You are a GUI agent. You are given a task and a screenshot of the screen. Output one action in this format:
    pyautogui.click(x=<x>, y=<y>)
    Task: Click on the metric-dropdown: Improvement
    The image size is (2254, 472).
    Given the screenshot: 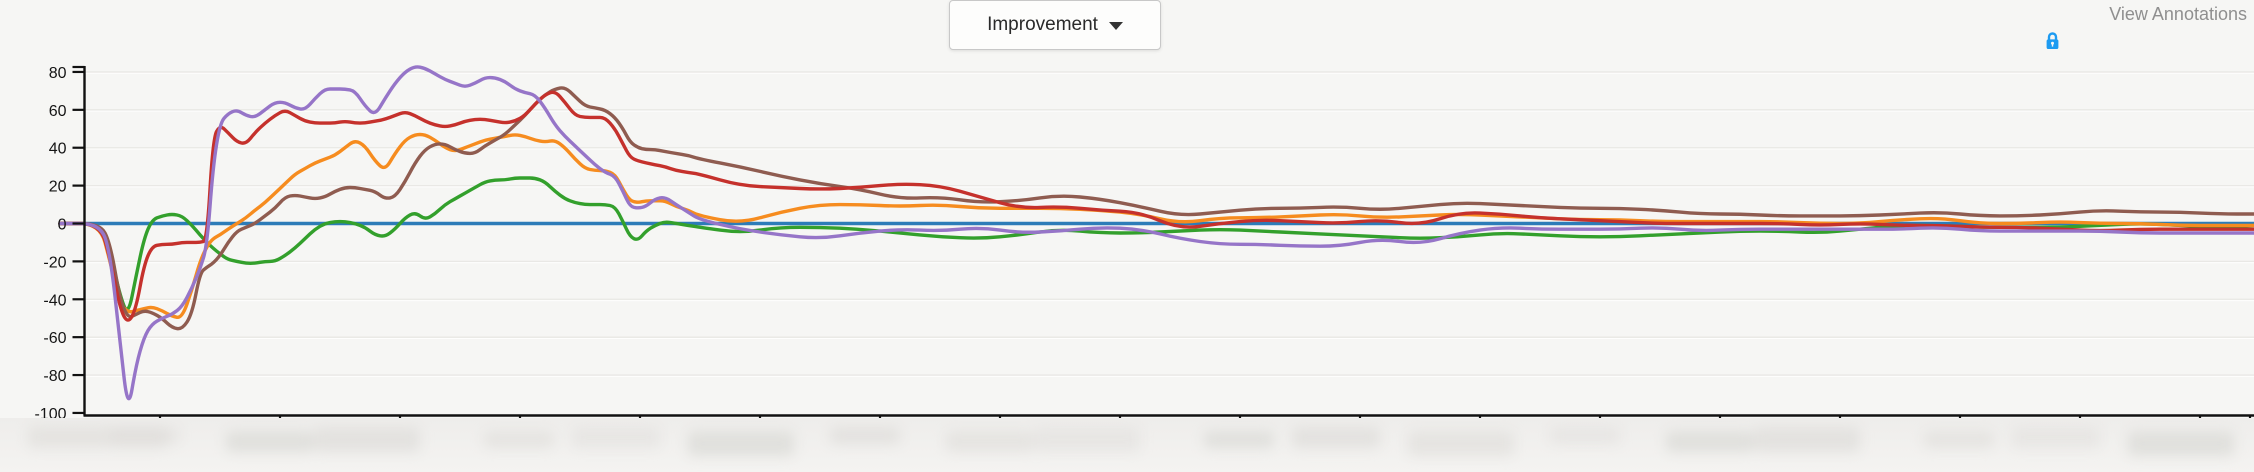 What is the action you would take?
    pyautogui.click(x=1055, y=25)
    